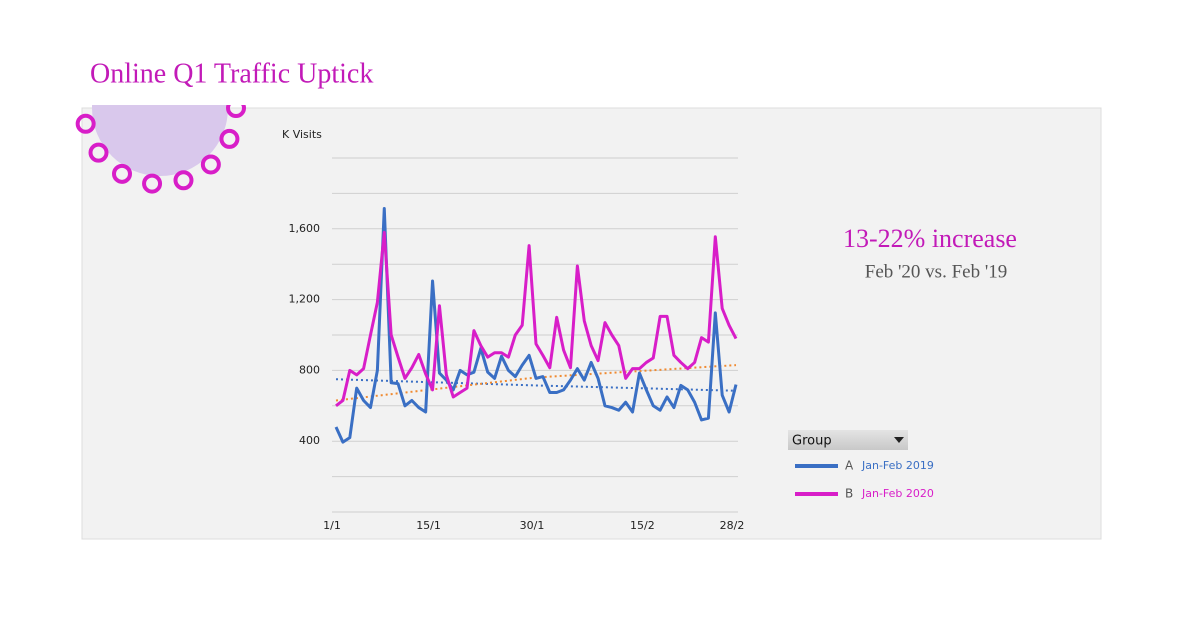 The height and width of the screenshot is (634, 1200). Describe the element at coordinates (849, 494) in the screenshot. I see `legend-key: B` at that location.